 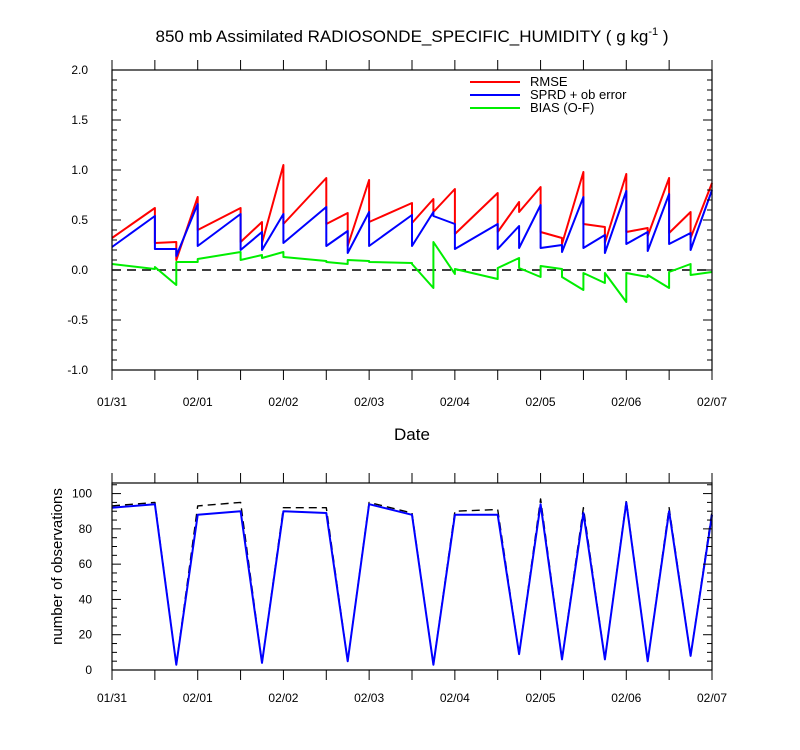 I want to click on y-tick-label: -0.5, so click(x=77, y=320).